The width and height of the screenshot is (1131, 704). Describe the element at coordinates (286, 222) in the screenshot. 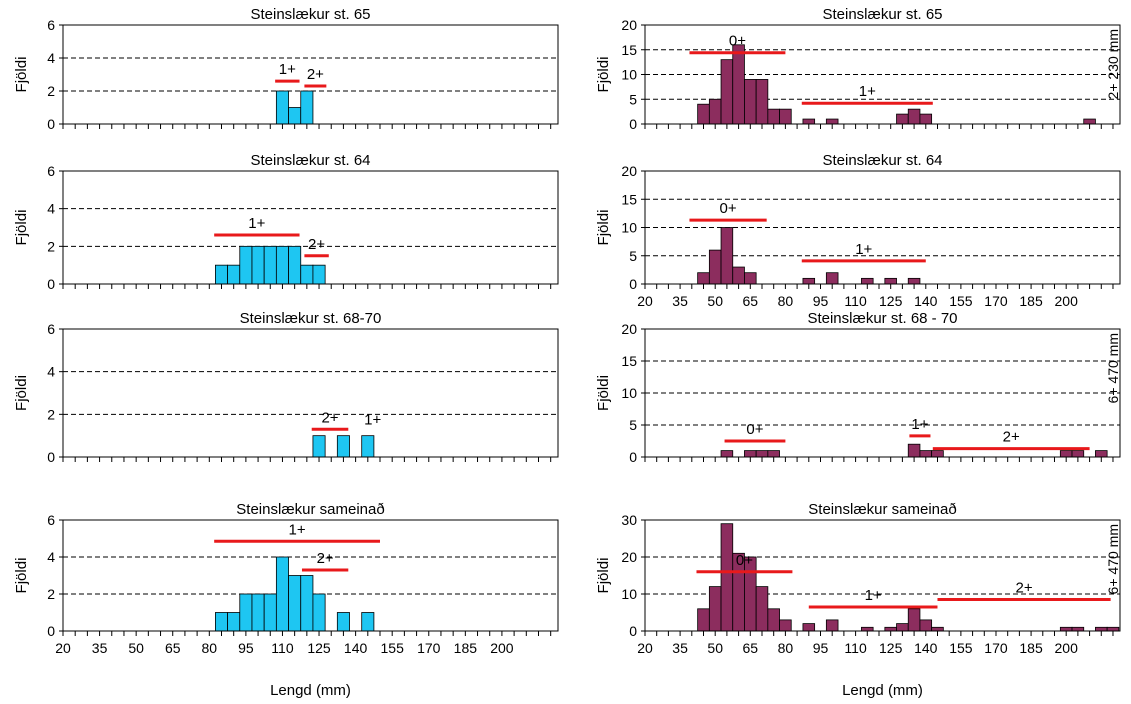

I see `chart-panel: Steinslækur st. 64 0 2 4 6 Fjöldi 1+ 2+` at that location.